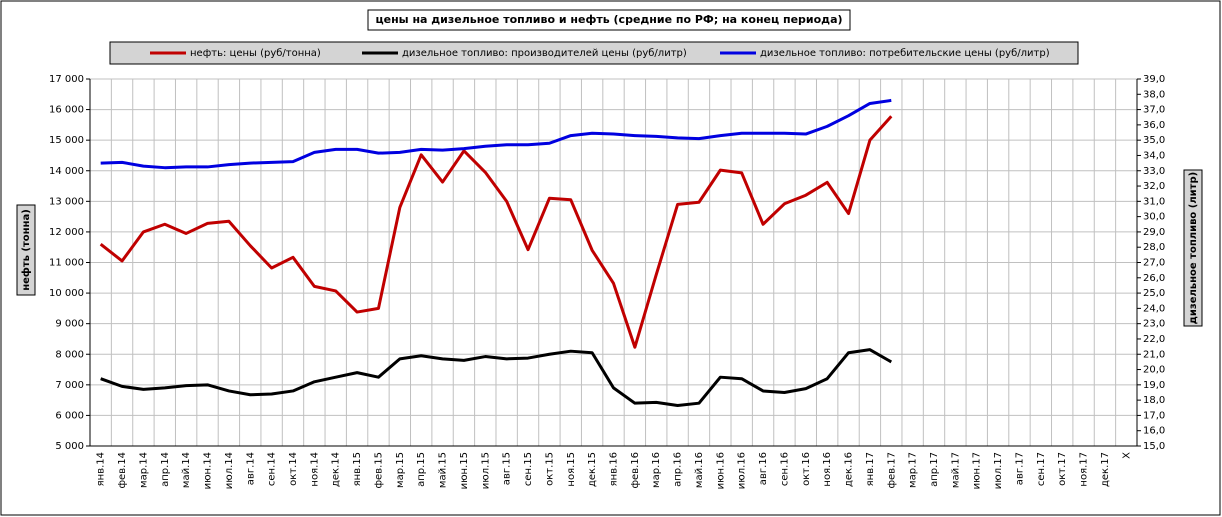  I want to click on x-tick-label: окт.15, so click(549, 469).